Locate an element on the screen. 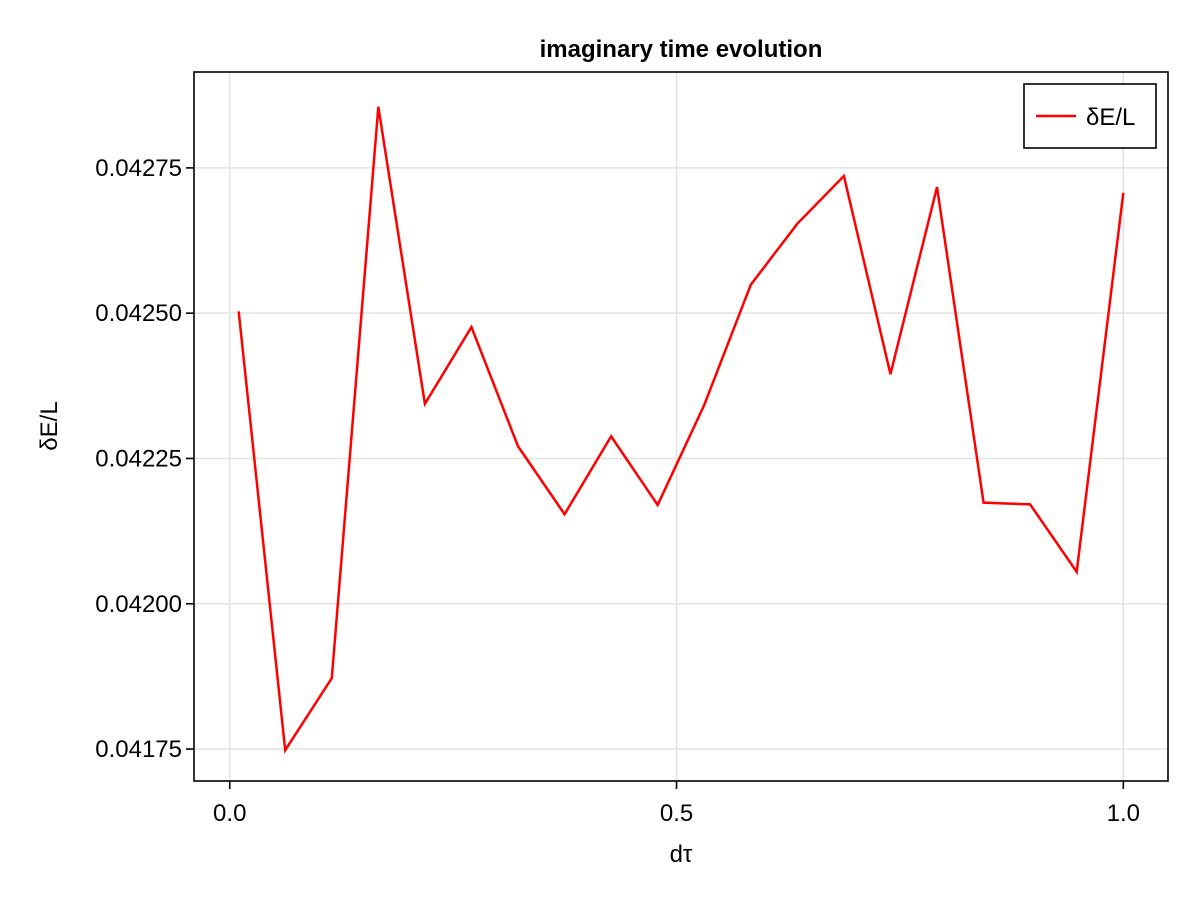 The image size is (1200, 900). y-tick-label: 0.04225 is located at coordinates (138, 458).